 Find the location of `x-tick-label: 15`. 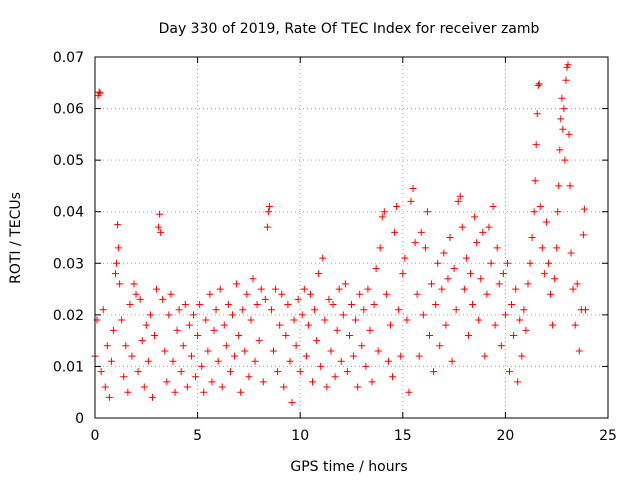

x-tick-label: 15 is located at coordinates (403, 436).